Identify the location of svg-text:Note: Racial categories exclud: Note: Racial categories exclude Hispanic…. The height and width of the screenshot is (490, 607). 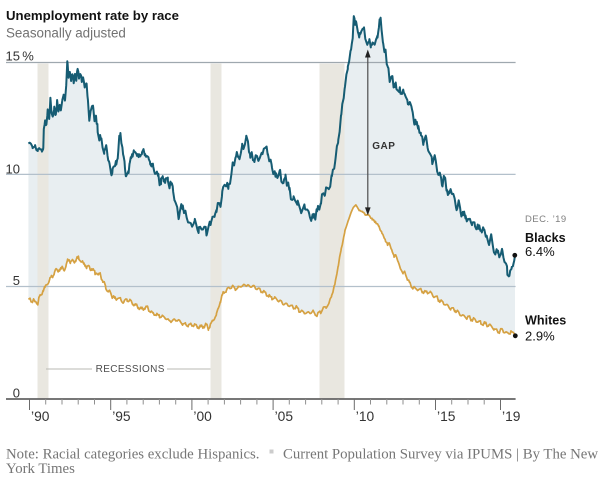
(133, 455).